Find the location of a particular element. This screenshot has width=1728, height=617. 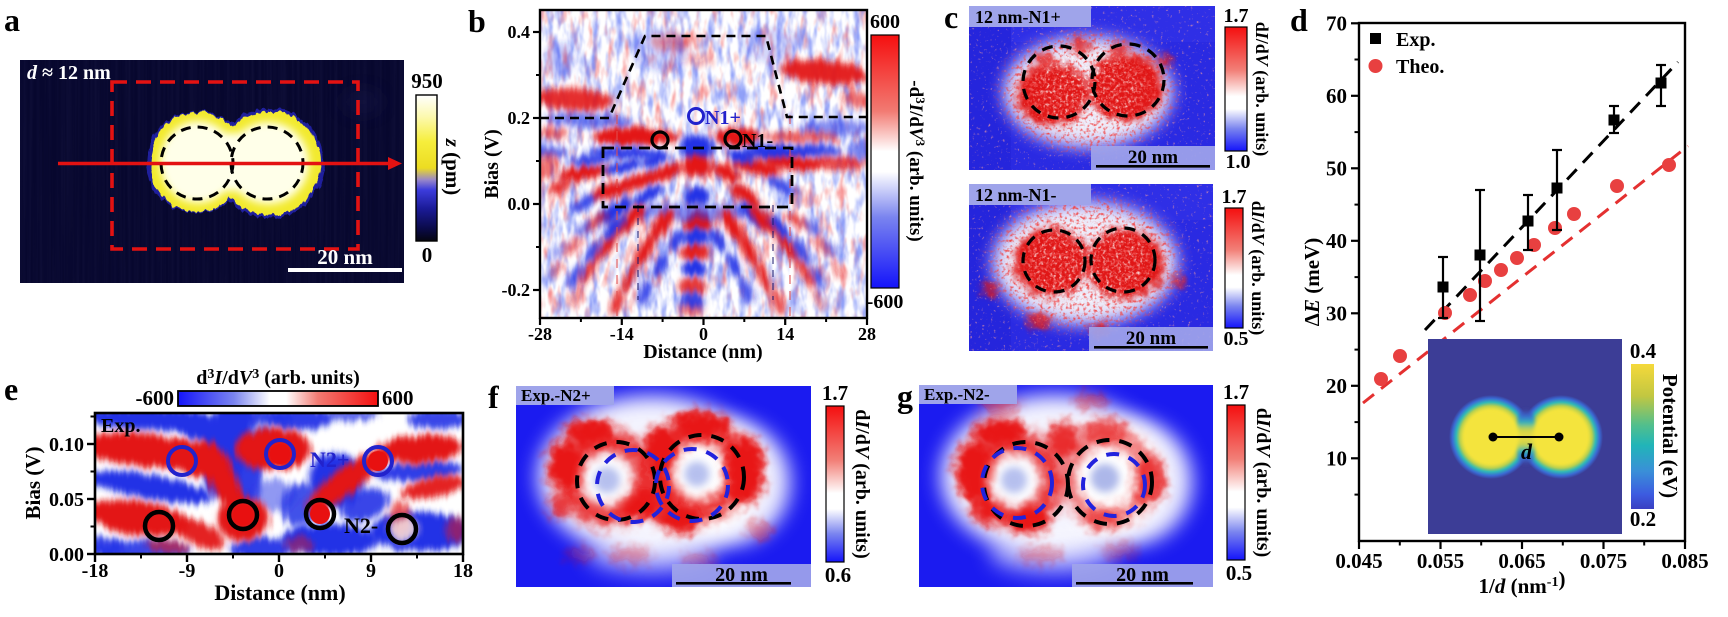

svg-text: 30 is located at coordinates (1336, 313).